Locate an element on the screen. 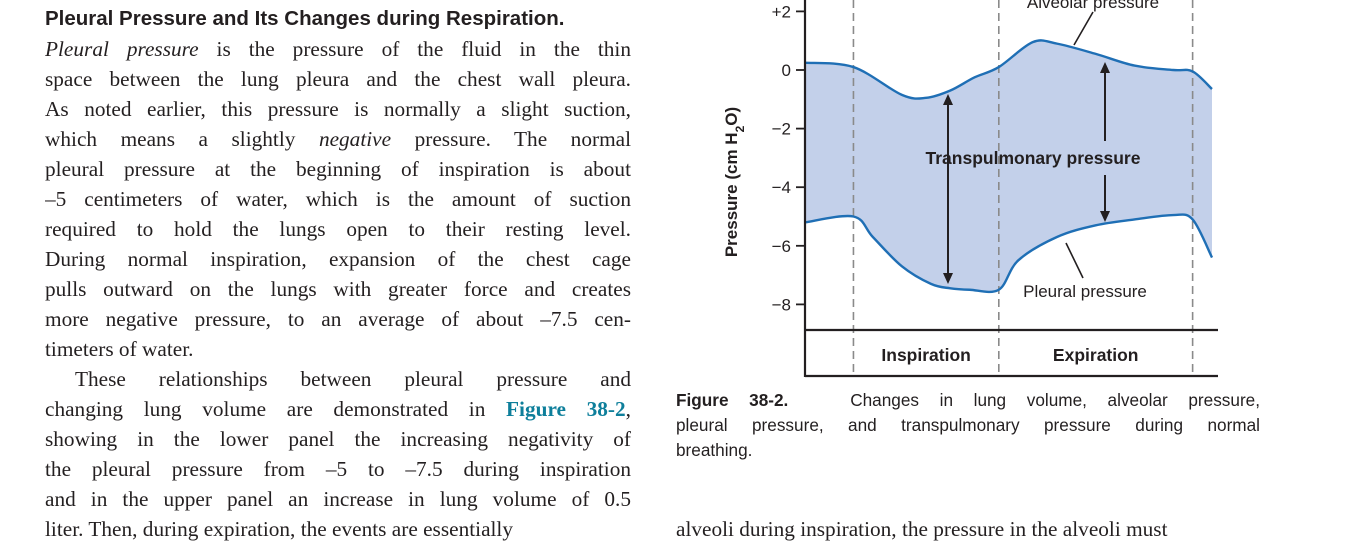 Image resolution: width=1350 pixels, height=544 pixels. y-axis-label-subscript: 2 is located at coordinates (740, 128).